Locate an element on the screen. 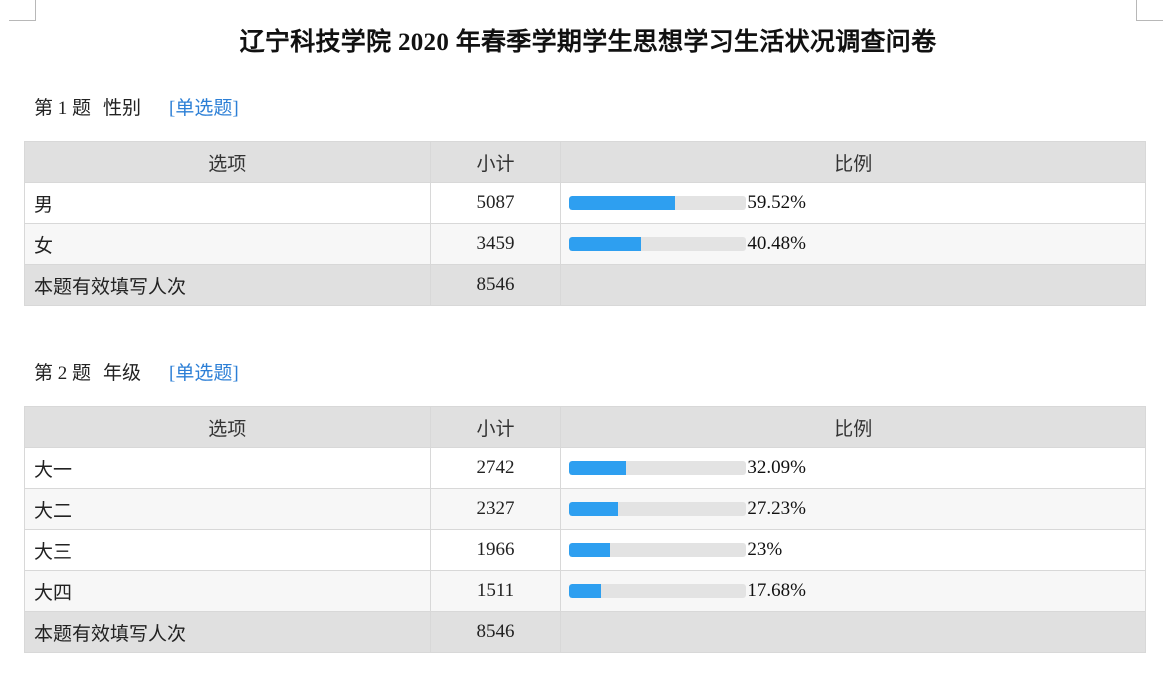 This screenshot has width=1176, height=687. ratio-cell: 59.52% is located at coordinates (853, 203).